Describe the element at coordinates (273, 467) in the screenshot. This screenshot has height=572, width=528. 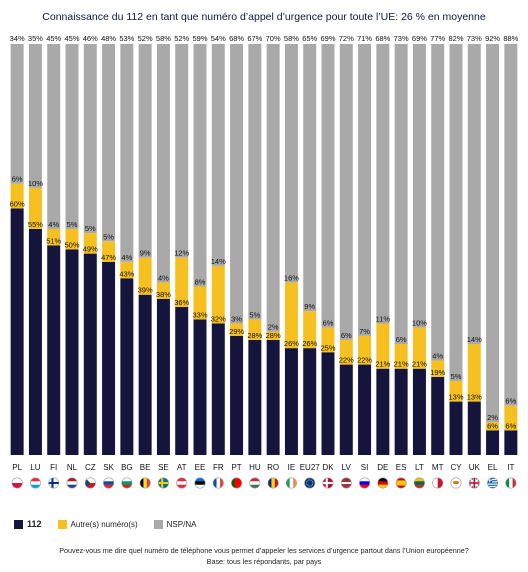
I see `category-label-RO: RO` at that location.